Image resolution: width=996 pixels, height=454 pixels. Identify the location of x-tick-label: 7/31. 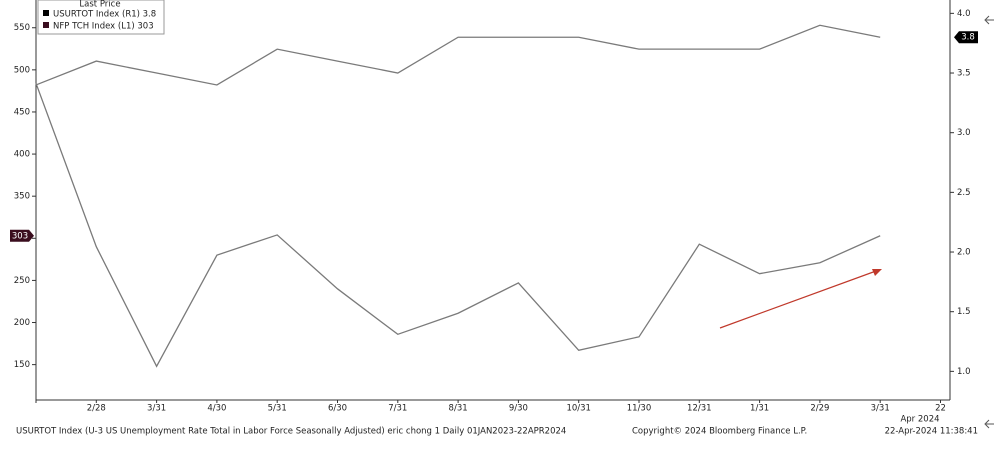
(397, 409).